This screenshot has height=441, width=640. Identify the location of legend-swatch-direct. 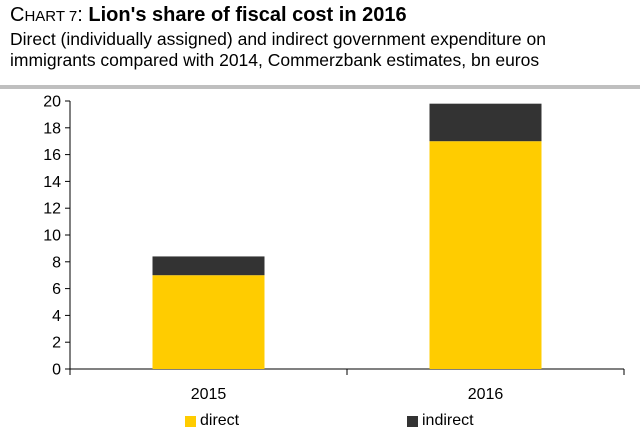
(190, 421).